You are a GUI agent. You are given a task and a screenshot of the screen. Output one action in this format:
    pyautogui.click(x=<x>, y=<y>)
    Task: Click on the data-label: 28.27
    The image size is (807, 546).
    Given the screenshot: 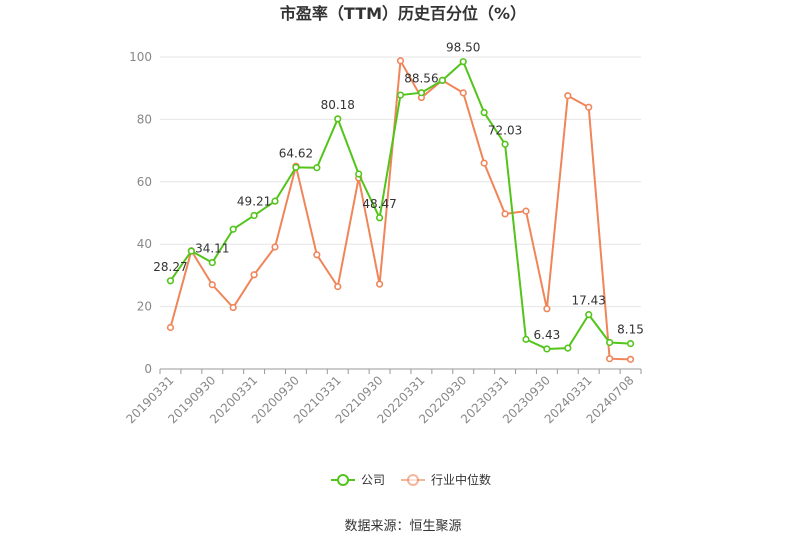 What is the action you would take?
    pyautogui.click(x=170, y=267)
    